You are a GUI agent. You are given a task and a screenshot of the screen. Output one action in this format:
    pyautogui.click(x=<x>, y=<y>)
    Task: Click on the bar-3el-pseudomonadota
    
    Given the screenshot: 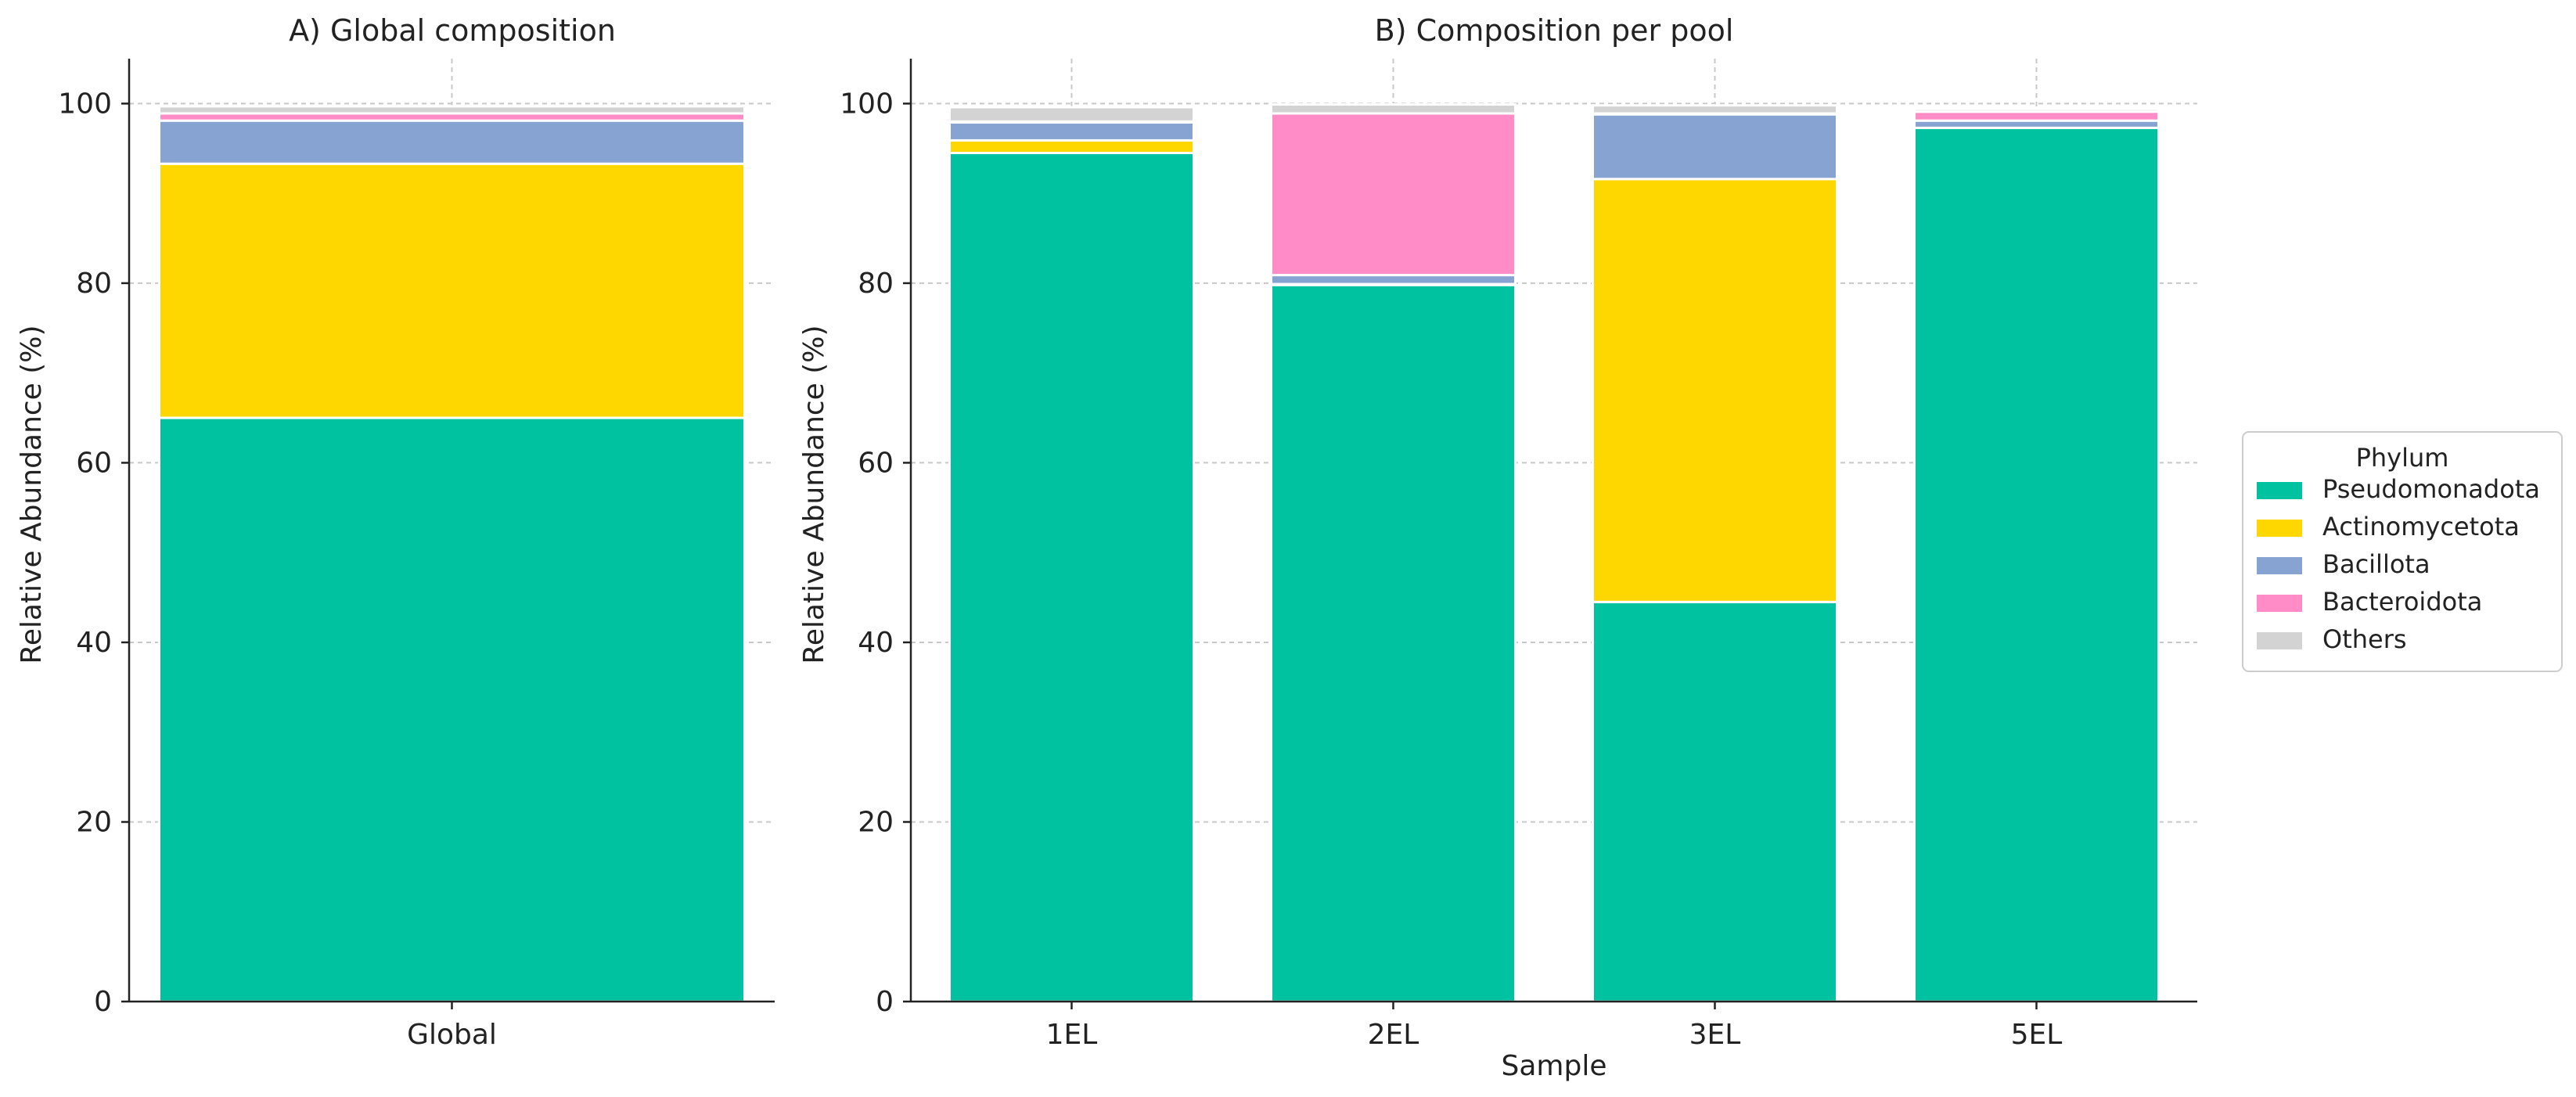 What is the action you would take?
    pyautogui.click(x=1715, y=802)
    